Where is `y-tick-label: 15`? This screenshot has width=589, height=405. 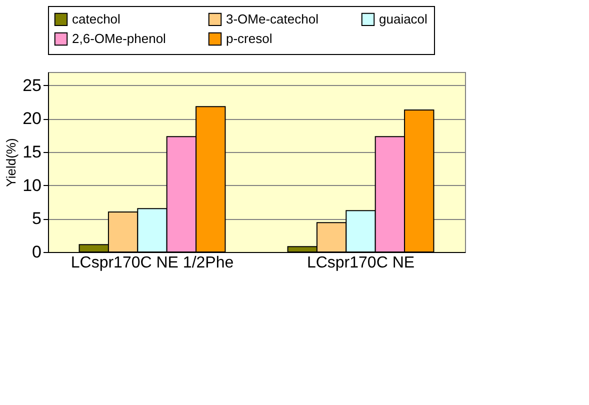 y-tick-label: 15 is located at coordinates (32, 152).